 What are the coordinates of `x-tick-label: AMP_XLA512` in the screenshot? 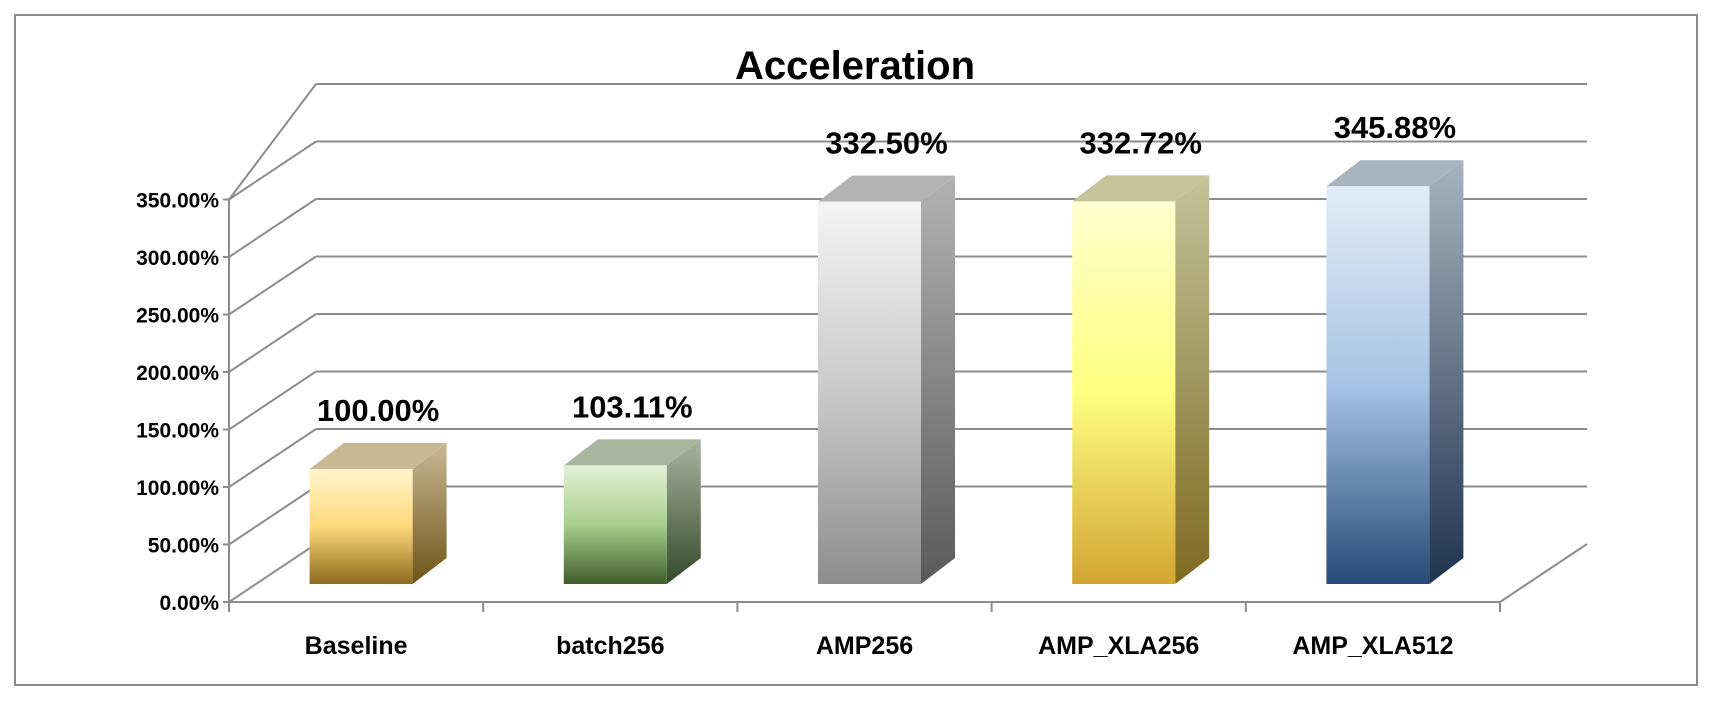 It's located at (1372, 646).